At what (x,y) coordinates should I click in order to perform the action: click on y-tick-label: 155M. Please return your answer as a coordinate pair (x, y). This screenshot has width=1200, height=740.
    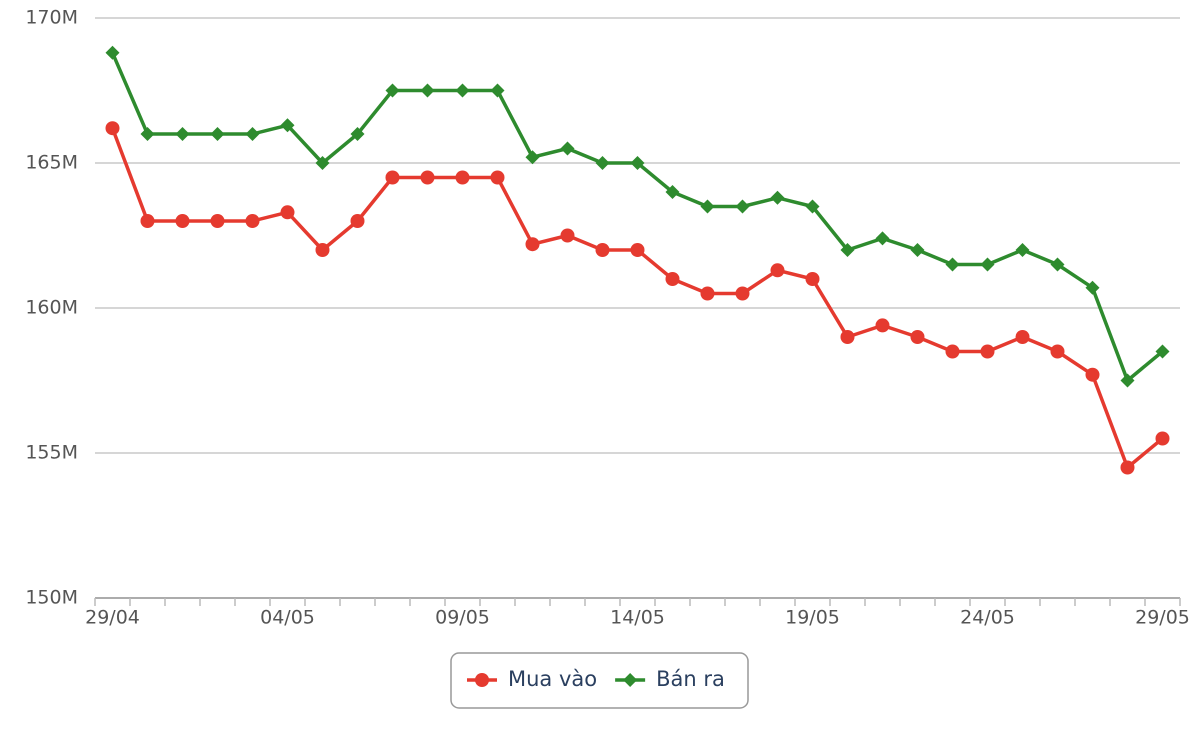
    Looking at the image, I should click on (51, 453).